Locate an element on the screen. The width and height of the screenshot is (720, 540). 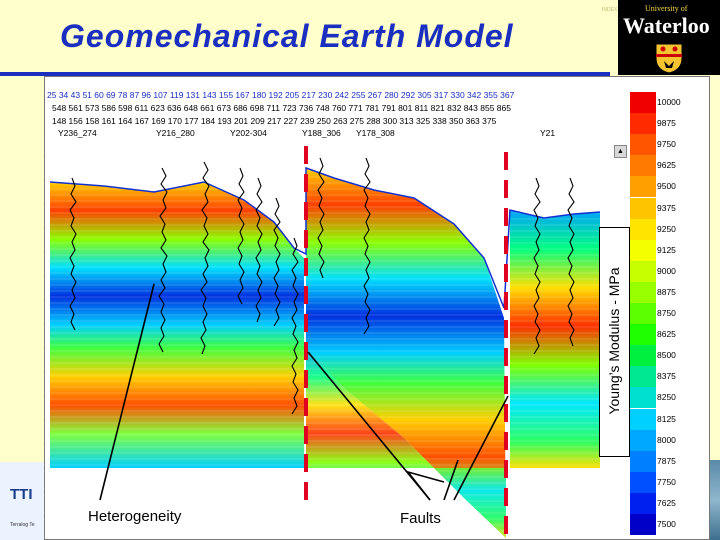
logo-name-text: Waterloo is located at coordinates (666, 25).